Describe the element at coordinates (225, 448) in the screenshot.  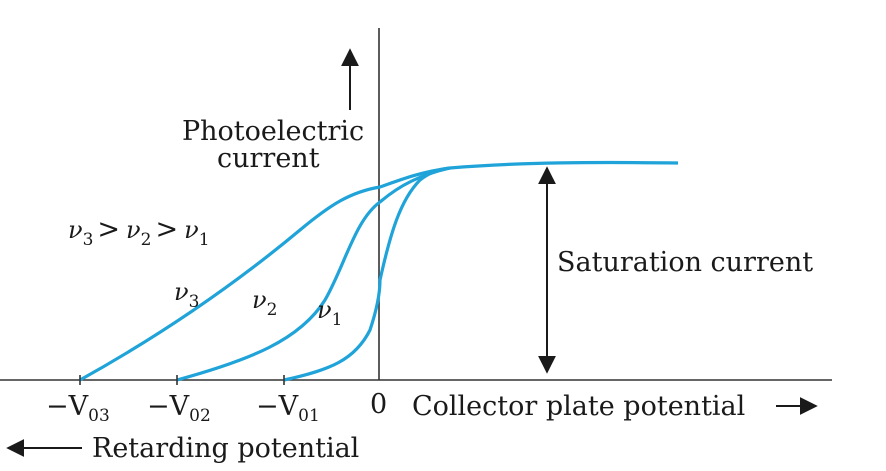
I see `retarding-label: Retarding potential` at that location.